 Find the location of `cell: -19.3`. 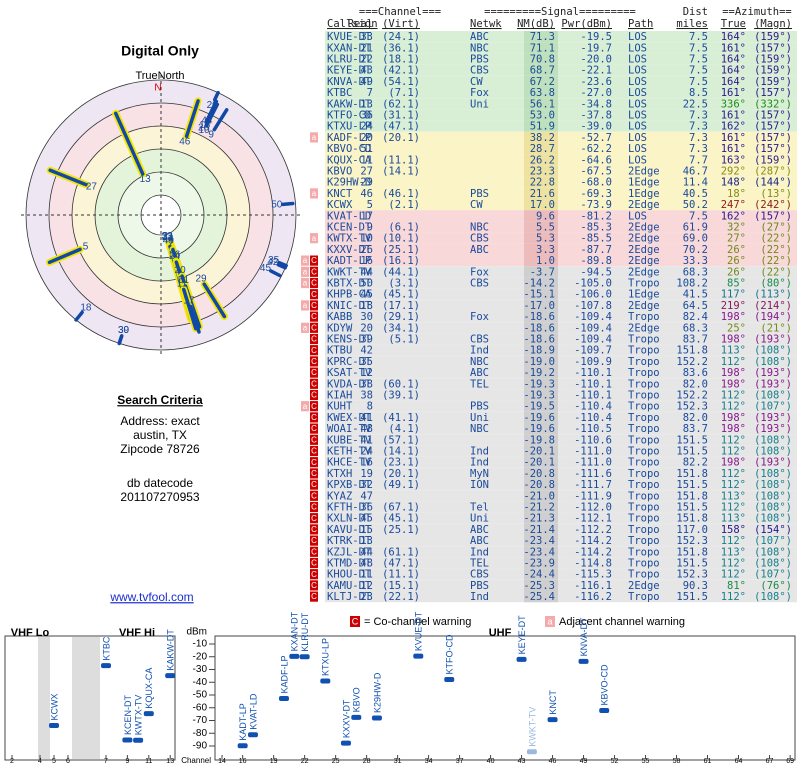

cell: -19.3 is located at coordinates (539, 396).